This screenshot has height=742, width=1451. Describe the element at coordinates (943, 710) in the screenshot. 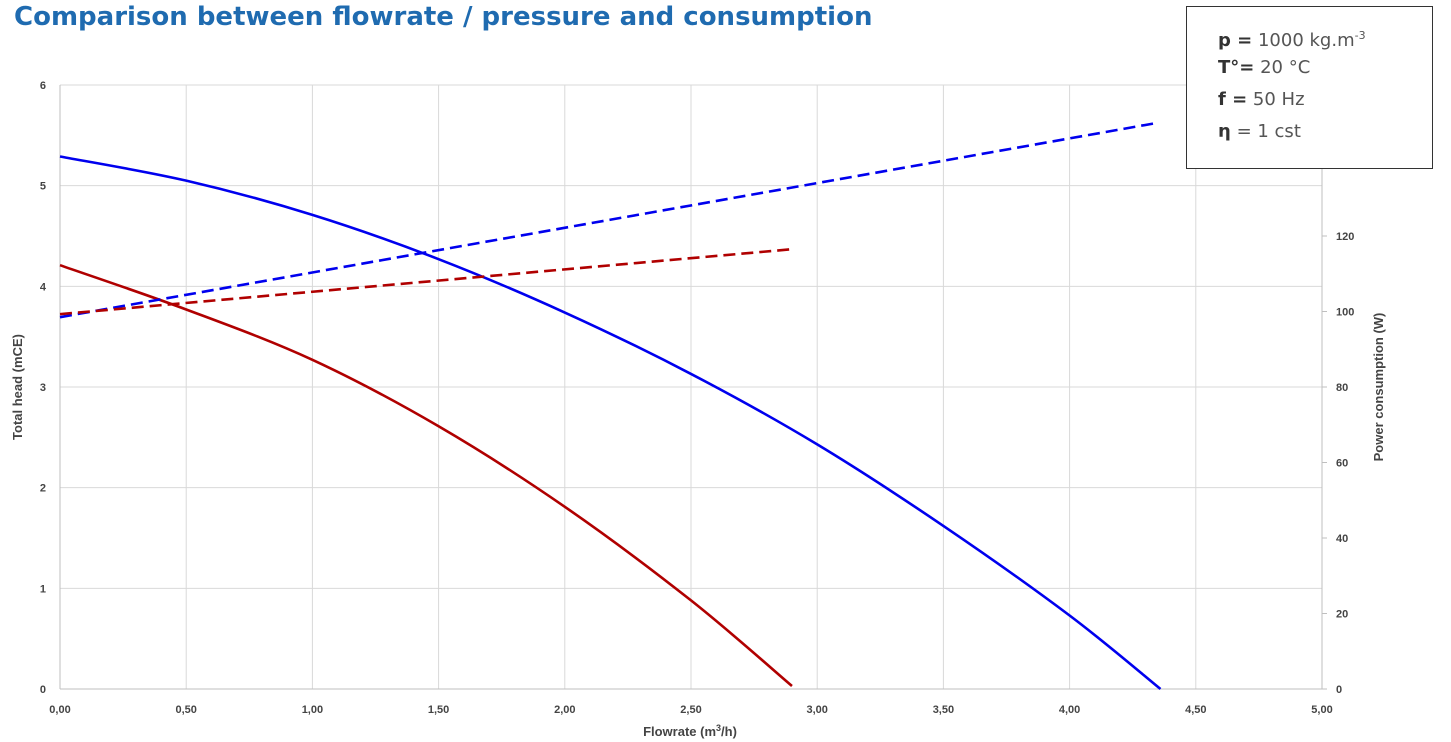

I see `x-tick-label: 3,50` at that location.